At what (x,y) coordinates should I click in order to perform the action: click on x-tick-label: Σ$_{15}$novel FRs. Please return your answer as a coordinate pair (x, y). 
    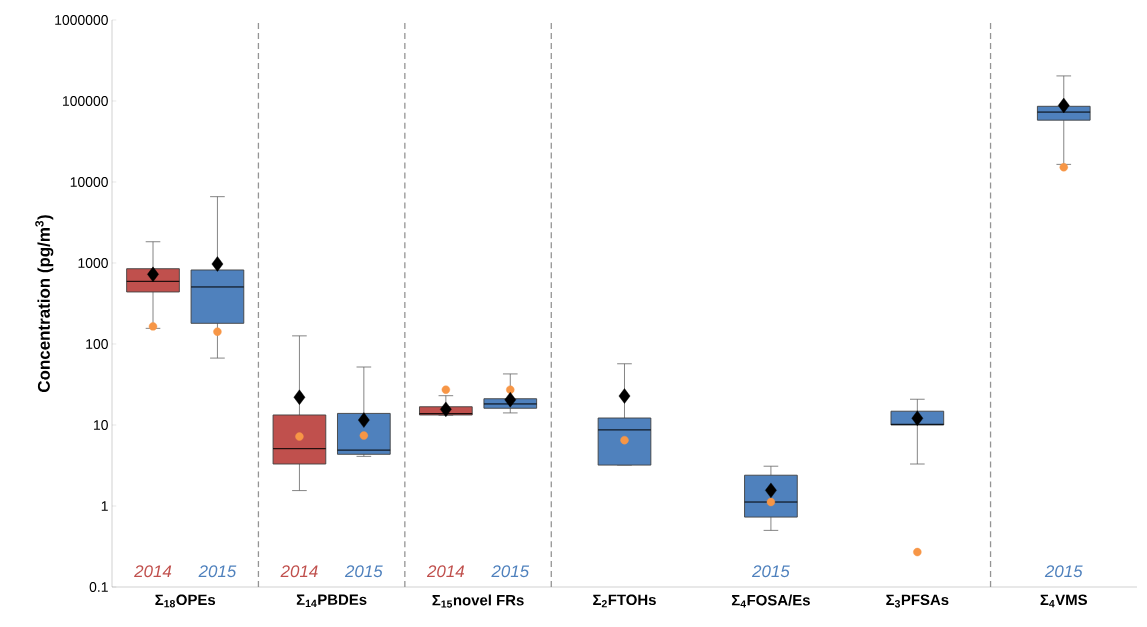
    Looking at the image, I should click on (478, 601).